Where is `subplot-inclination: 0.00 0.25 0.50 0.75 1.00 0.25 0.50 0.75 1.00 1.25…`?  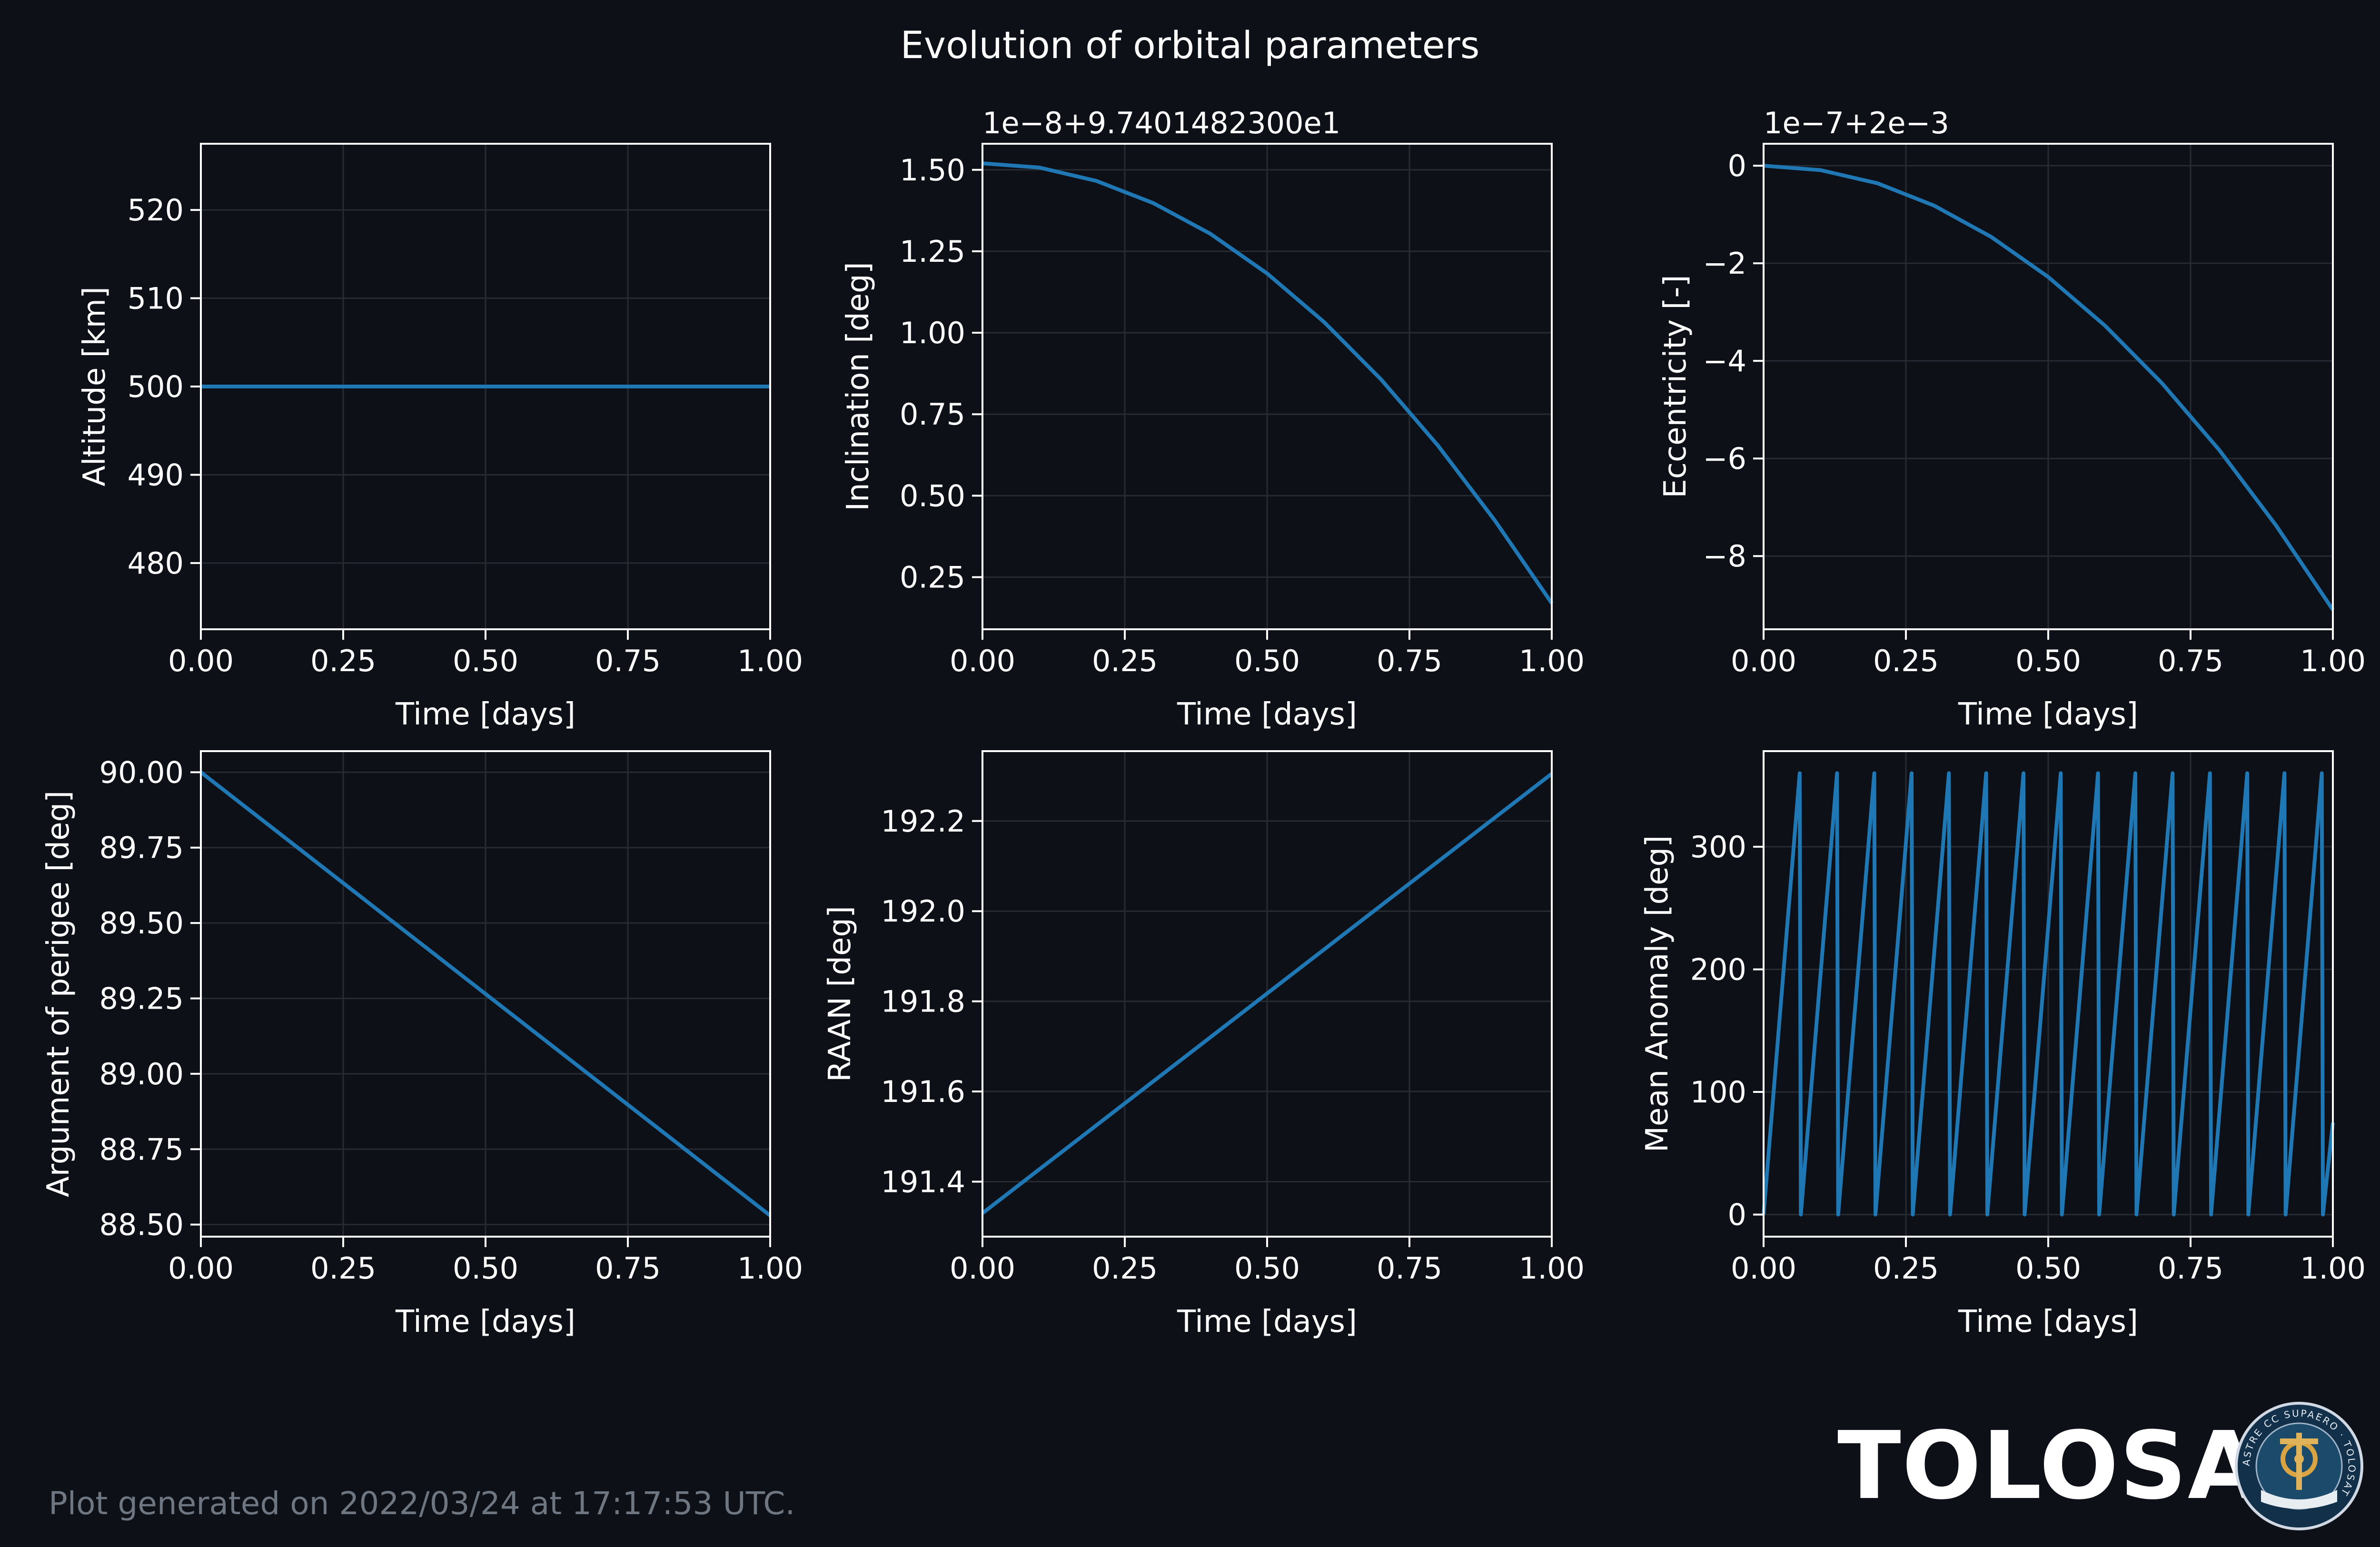 subplot-inclination: 0.00 0.25 0.50 0.75 1.00 0.25 0.50 0.75 1.00 1.25… is located at coordinates (1213, 419).